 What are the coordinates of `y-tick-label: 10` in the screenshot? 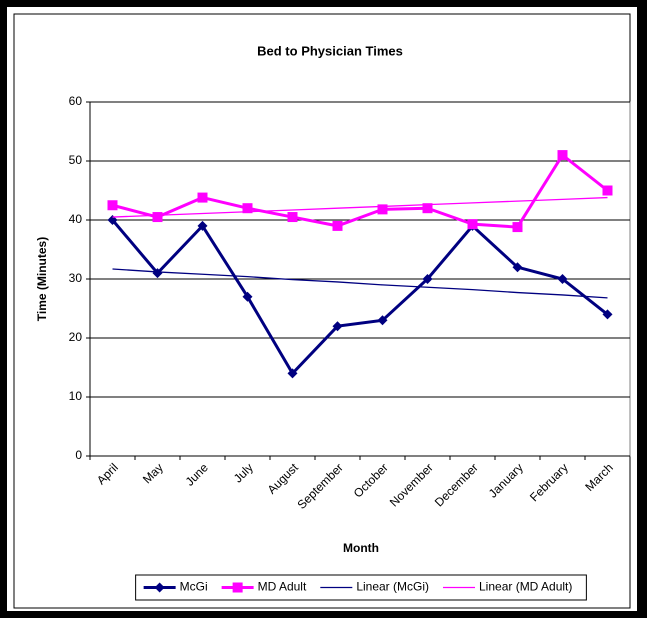 It's located at (76, 396).